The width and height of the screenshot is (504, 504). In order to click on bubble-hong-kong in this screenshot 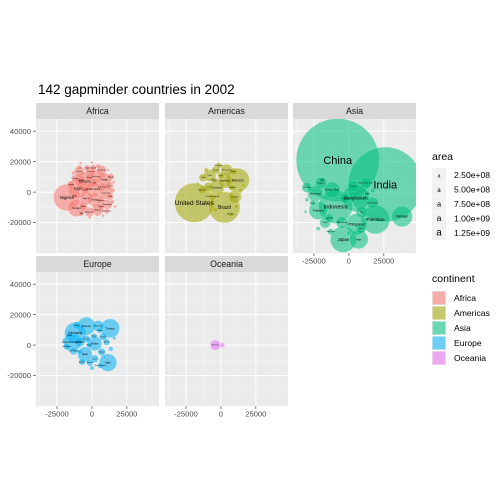, I will do `click(331, 231)`.